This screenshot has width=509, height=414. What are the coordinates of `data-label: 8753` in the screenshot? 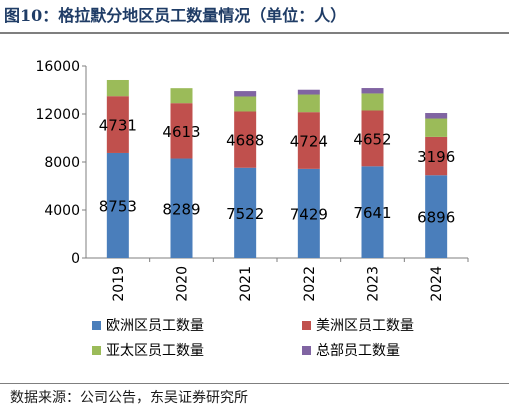 It's located at (118, 206).